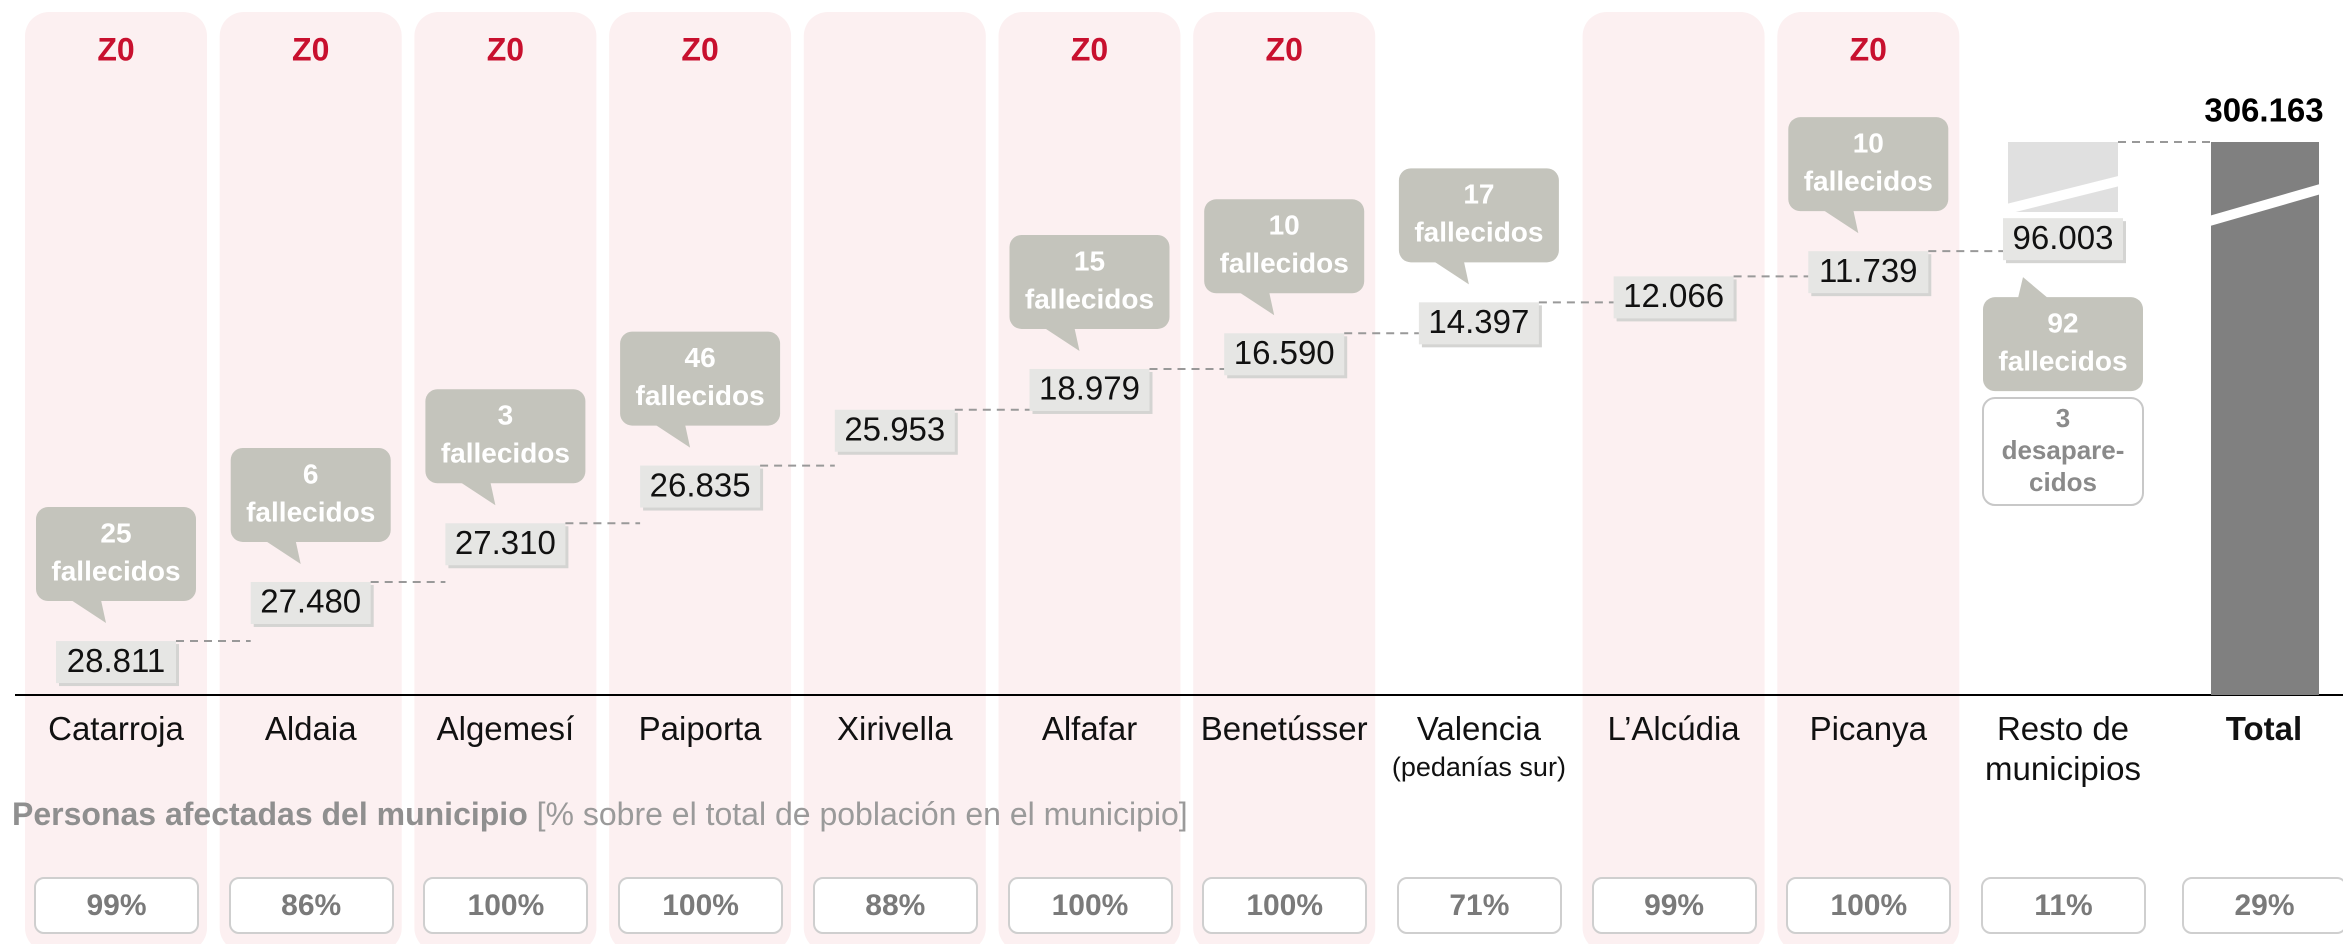 The height and width of the screenshot is (944, 2343). What do you see at coordinates (1479, 905) in the screenshot?
I see `percent-box: 71%` at bounding box center [1479, 905].